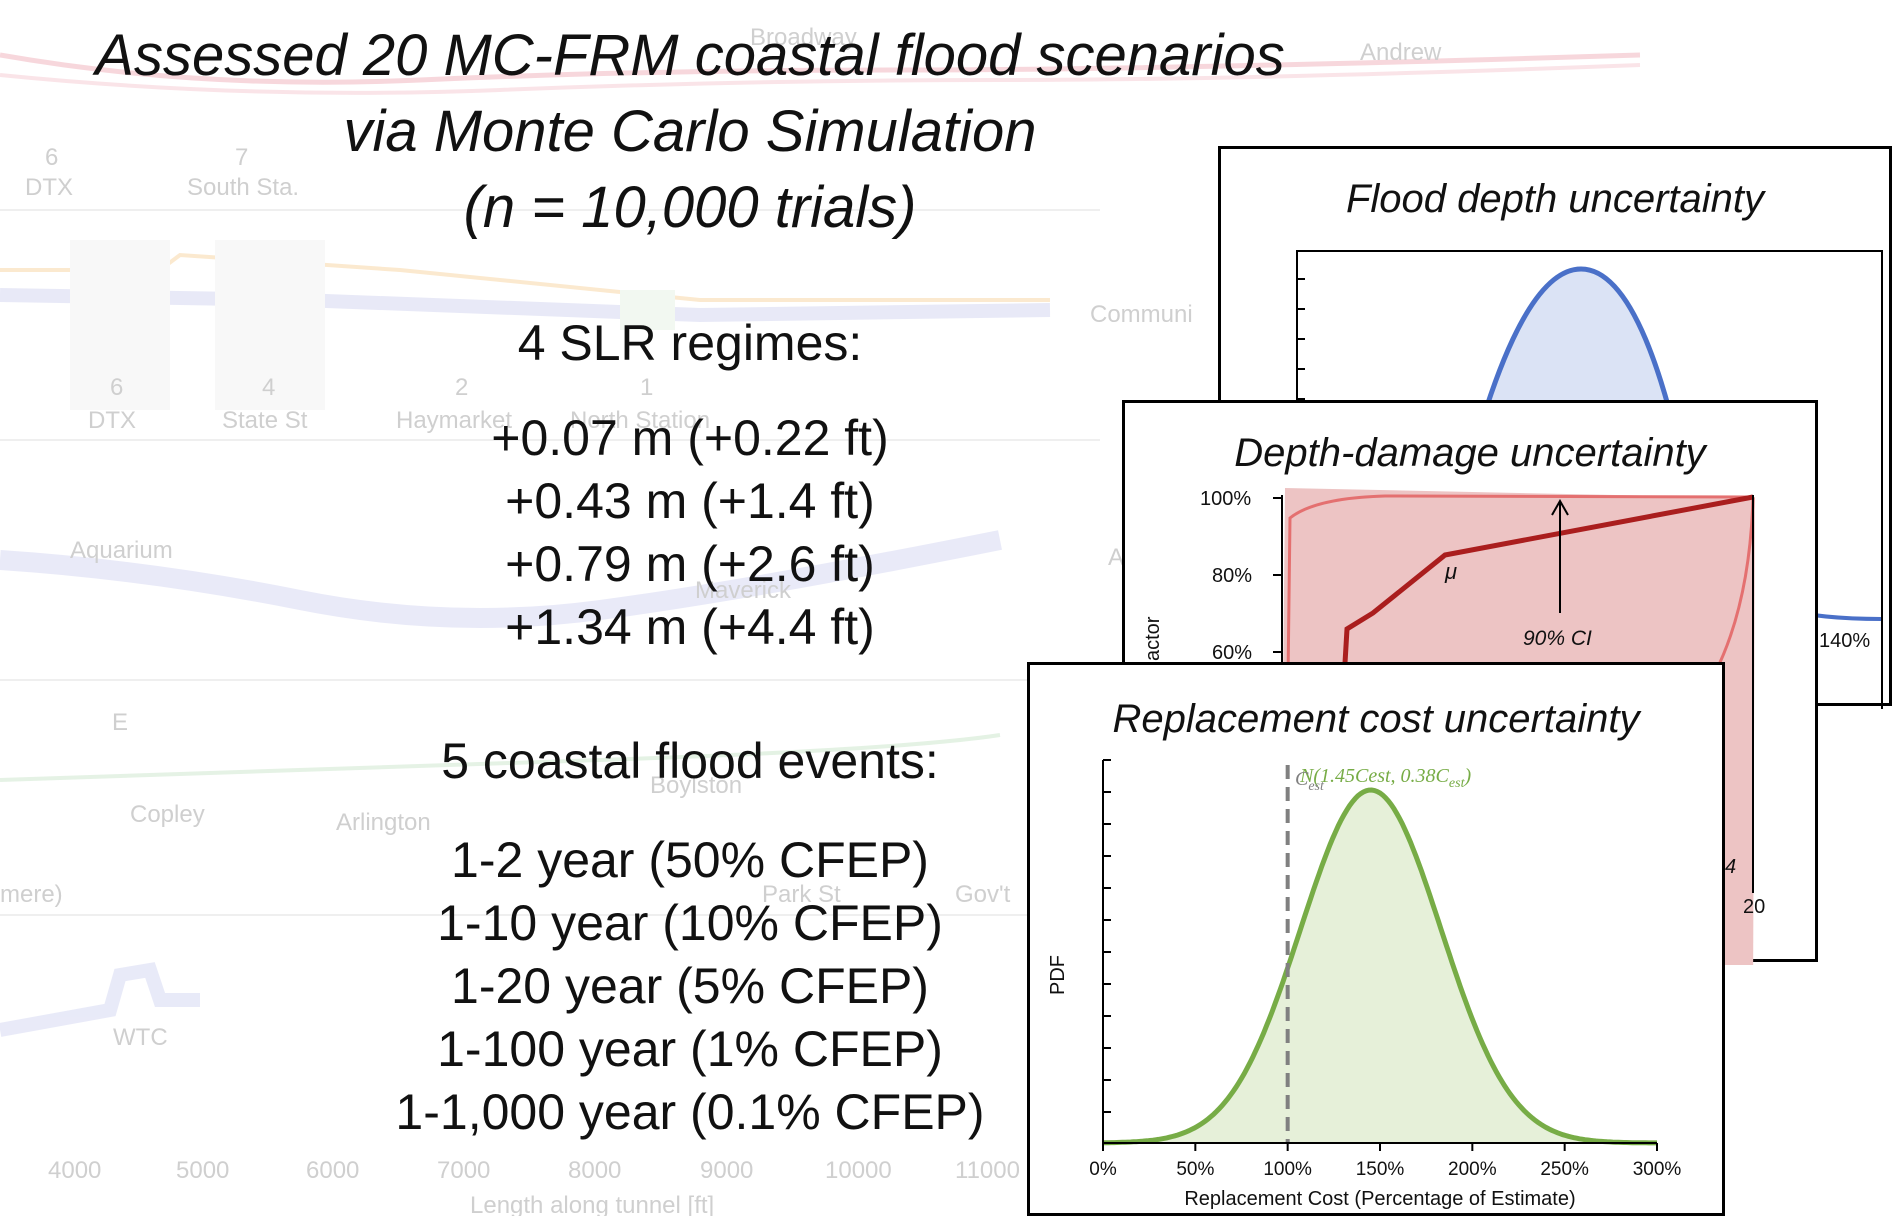 This screenshot has width=1892, height=1219. What do you see at coordinates (1232, 653) in the screenshot?
I see `damage-y-tick: 60%` at bounding box center [1232, 653].